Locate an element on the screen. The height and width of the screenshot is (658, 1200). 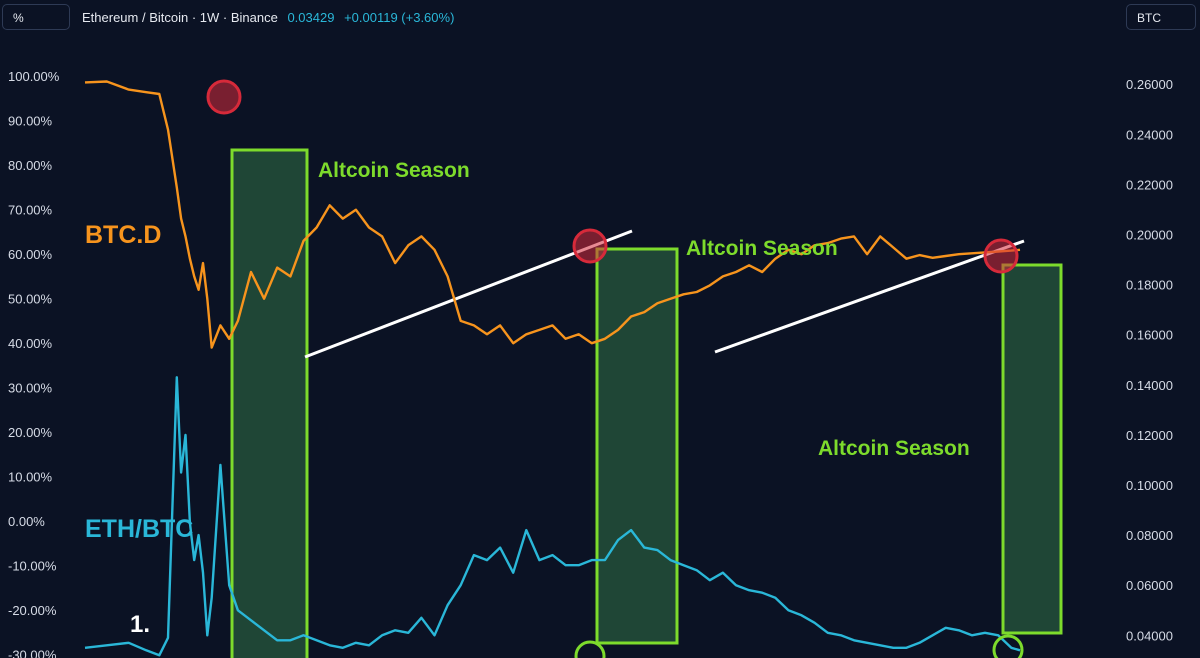
left-axis-tick-label: 20.00% is located at coordinates (30, 432).